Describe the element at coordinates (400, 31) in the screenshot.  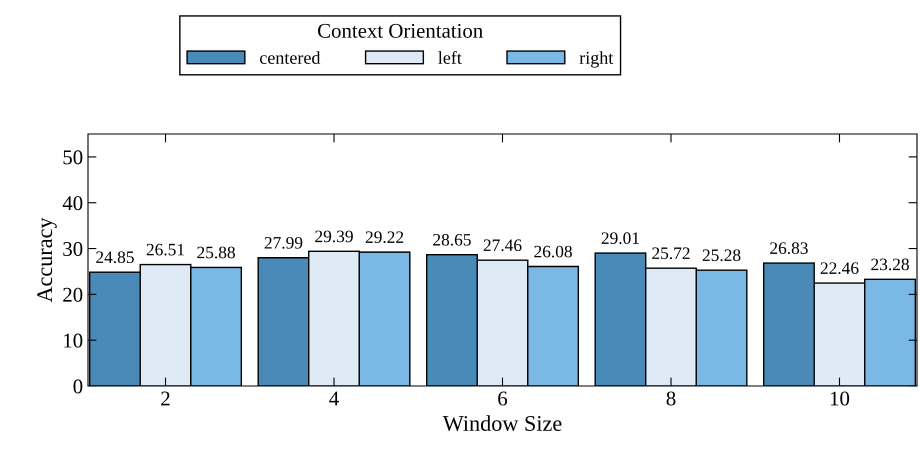
I see `legend-title: Context Orientation` at that location.